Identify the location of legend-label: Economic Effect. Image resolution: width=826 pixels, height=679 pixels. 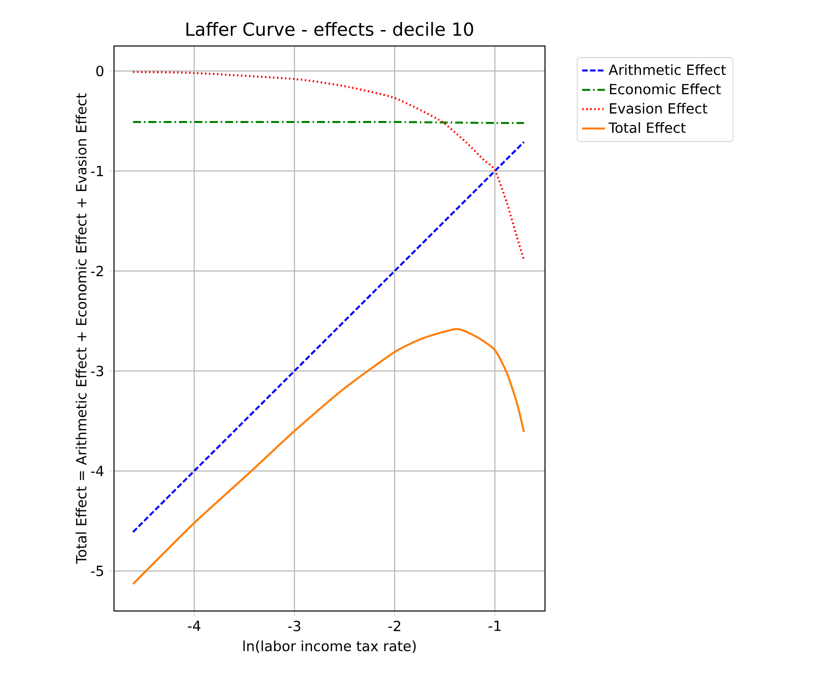
(665, 89).